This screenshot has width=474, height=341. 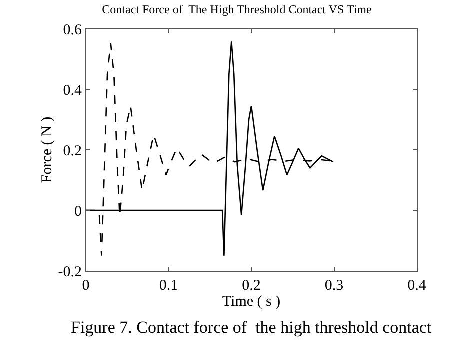 I want to click on chart-title: Contact Force of The High Threshold Contact VS Time, so click(x=237, y=9).